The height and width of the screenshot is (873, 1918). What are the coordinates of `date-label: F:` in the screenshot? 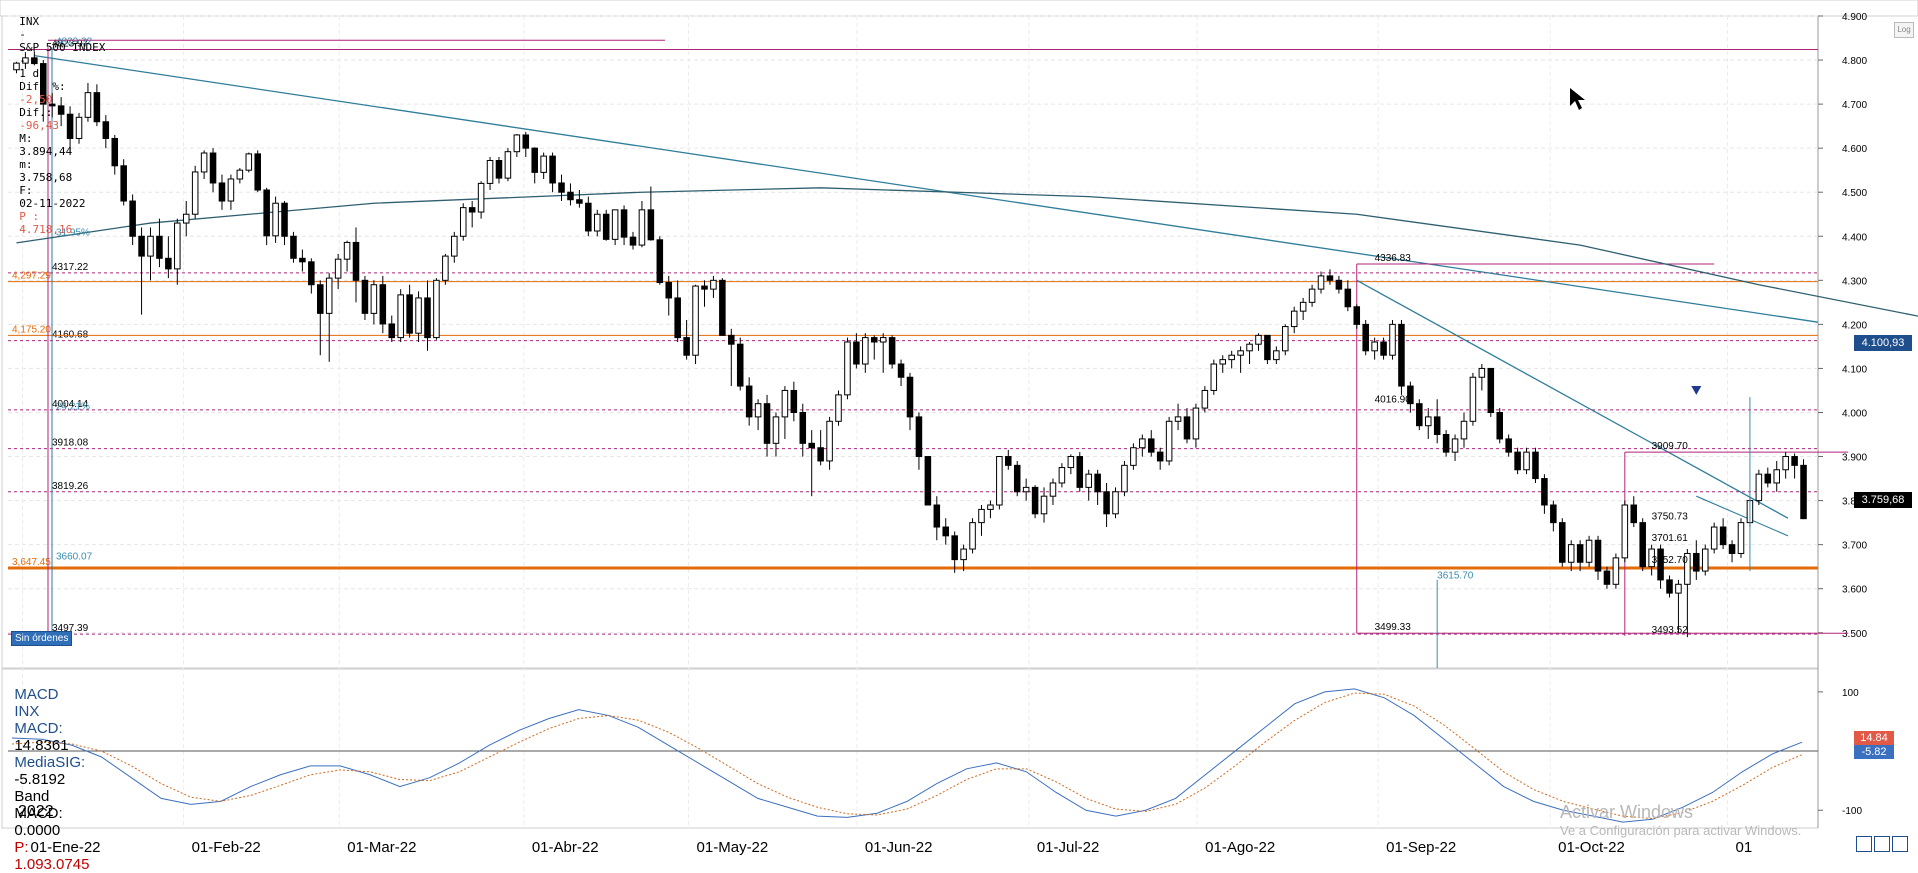 It's located at (26, 190).